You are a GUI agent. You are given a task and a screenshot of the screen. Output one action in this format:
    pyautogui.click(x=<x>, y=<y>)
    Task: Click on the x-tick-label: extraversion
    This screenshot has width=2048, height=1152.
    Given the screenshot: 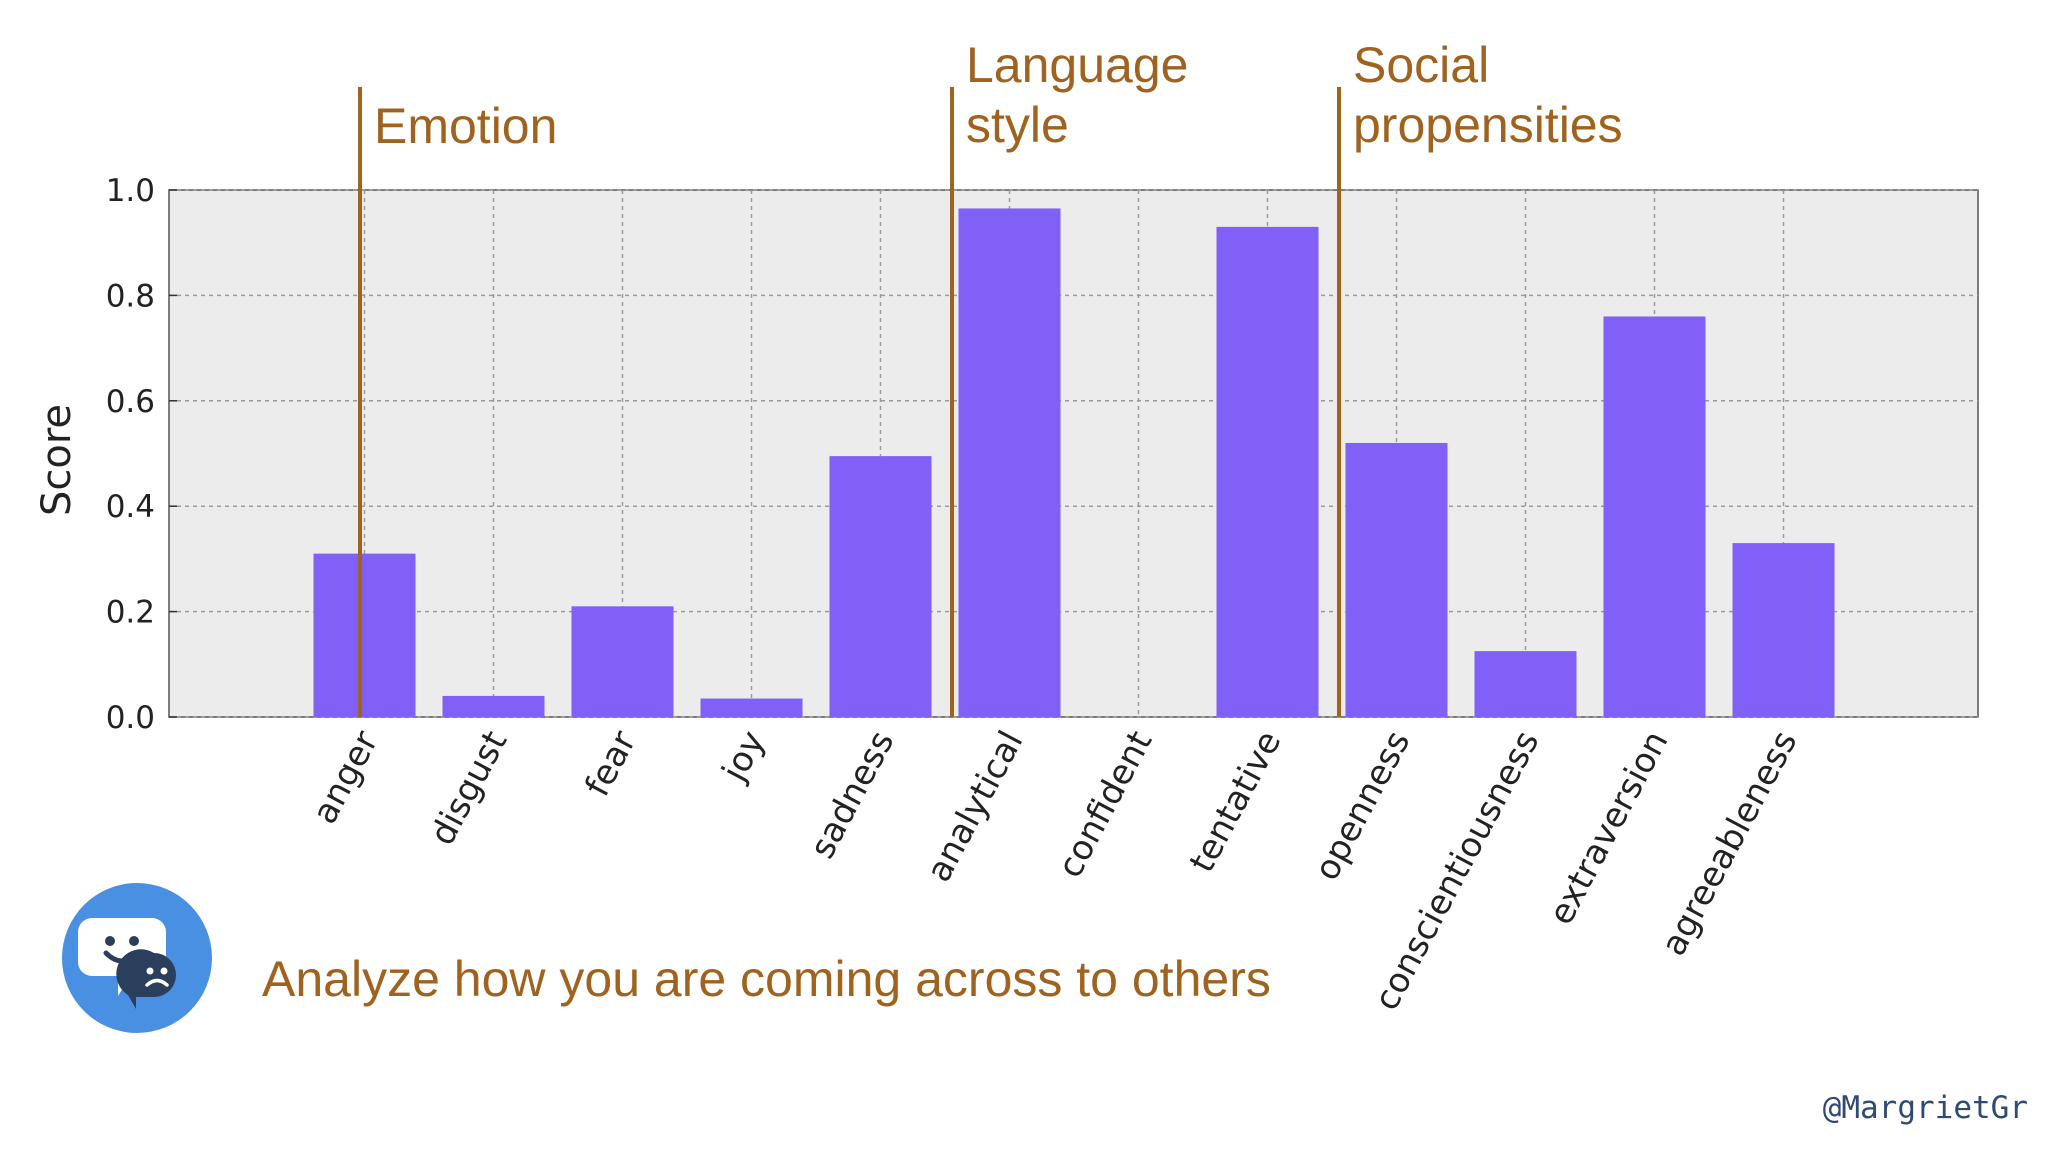 What is the action you would take?
    pyautogui.click(x=1608, y=827)
    